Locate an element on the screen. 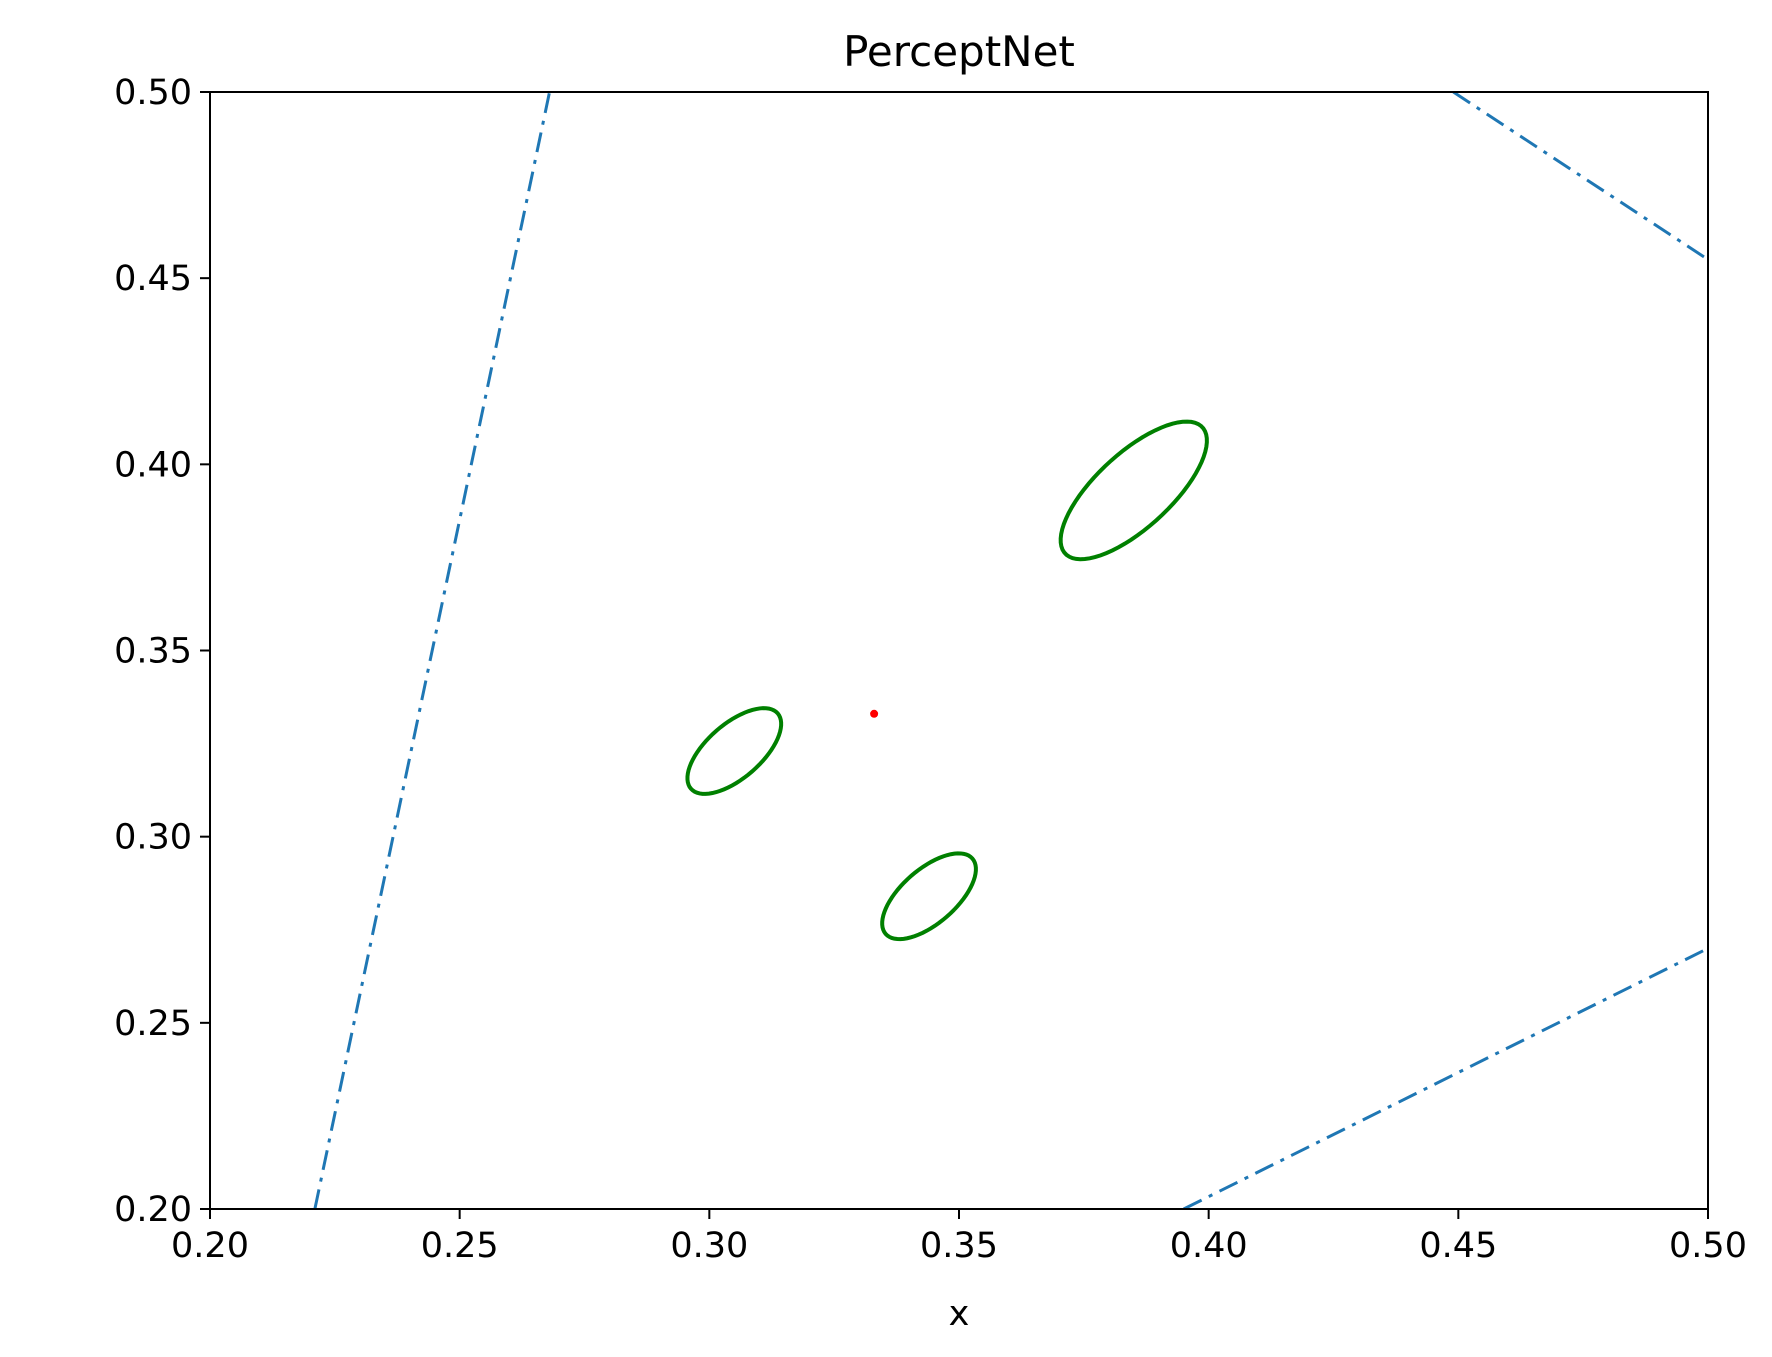 The width and height of the screenshot is (1772, 1357). y-tick-label: 0.30 is located at coordinates (153, 838).